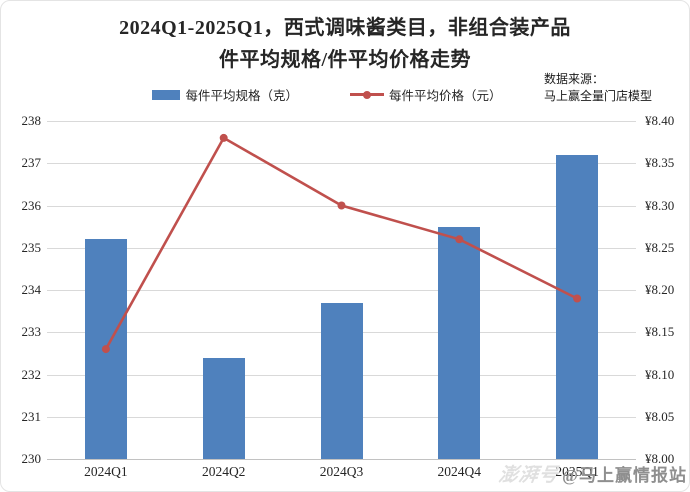 This screenshot has width=690, height=492. Describe the element at coordinates (598, 88) in the screenshot. I see `data-source-note: 数据来源： 马上赢全量门店模型` at that location.